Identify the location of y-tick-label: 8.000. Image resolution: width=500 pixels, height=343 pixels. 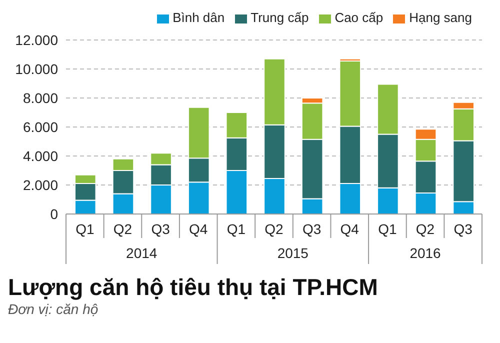
(40, 98).